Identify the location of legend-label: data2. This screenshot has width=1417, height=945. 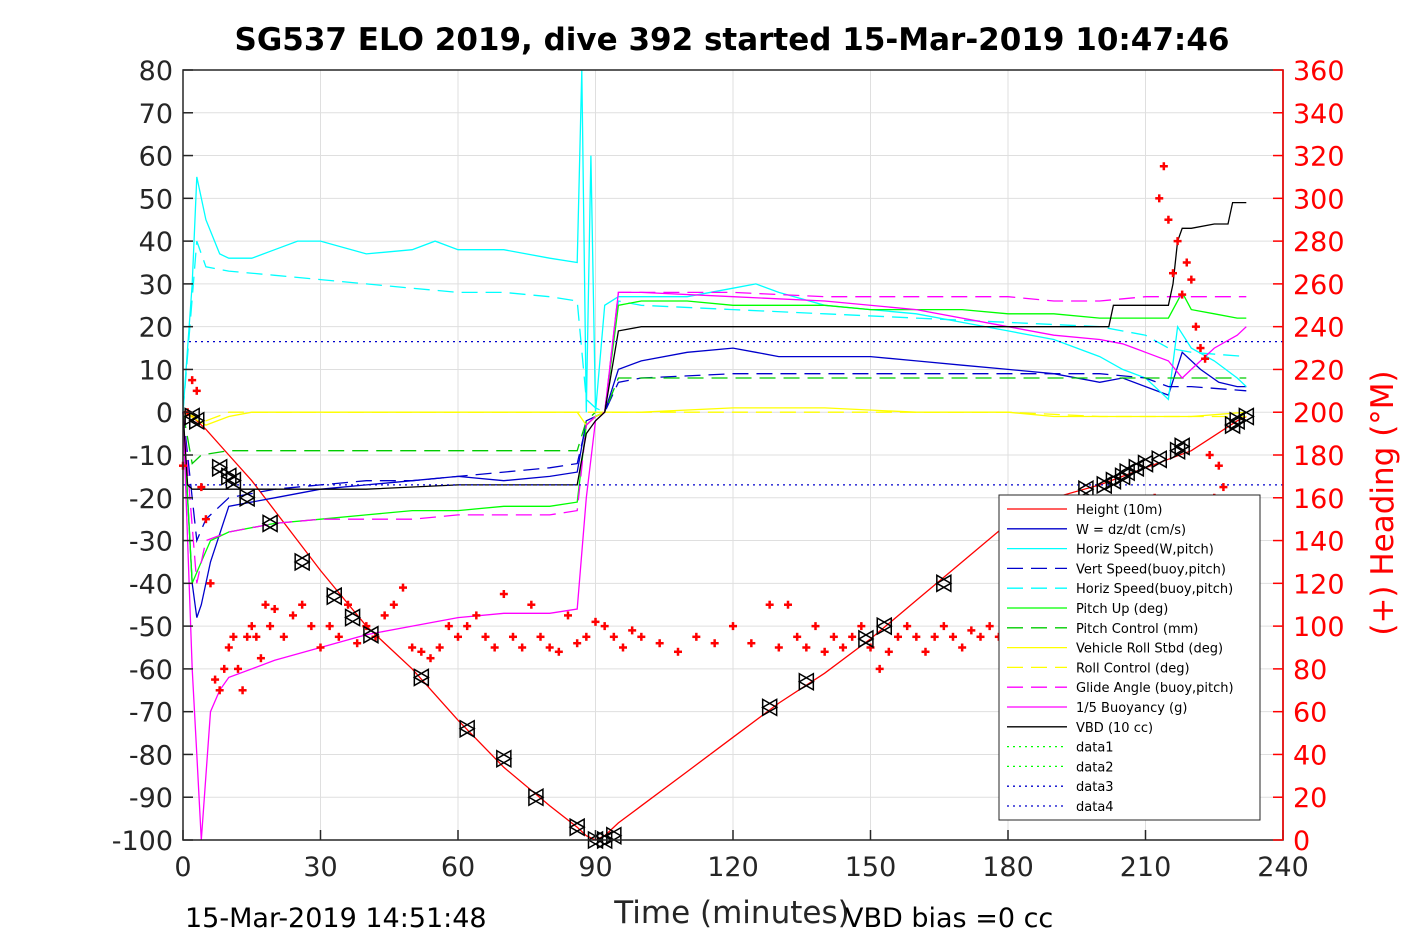
(1095, 767).